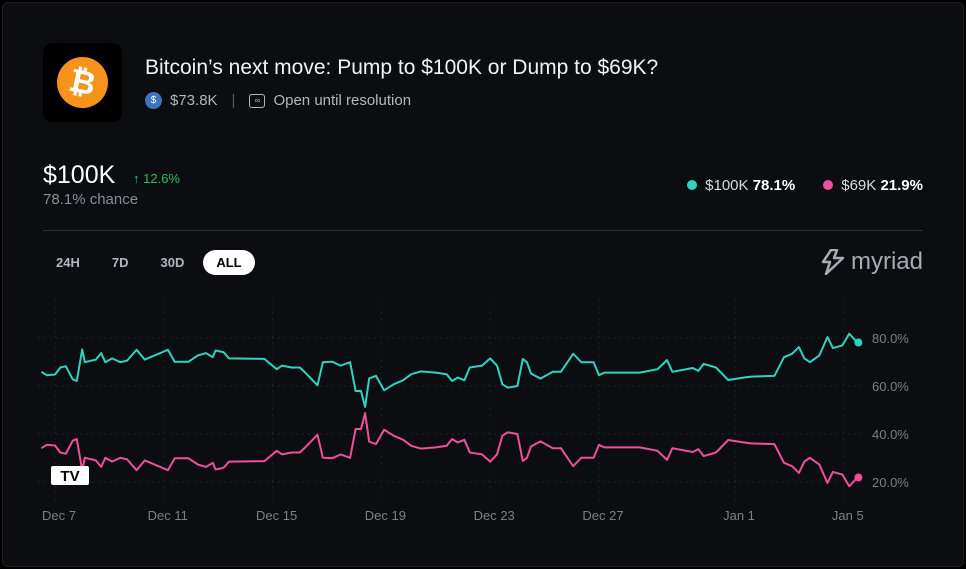 The width and height of the screenshot is (966, 569). Describe the element at coordinates (848, 515) in the screenshot. I see `x-tick-label: Jan 5` at that location.